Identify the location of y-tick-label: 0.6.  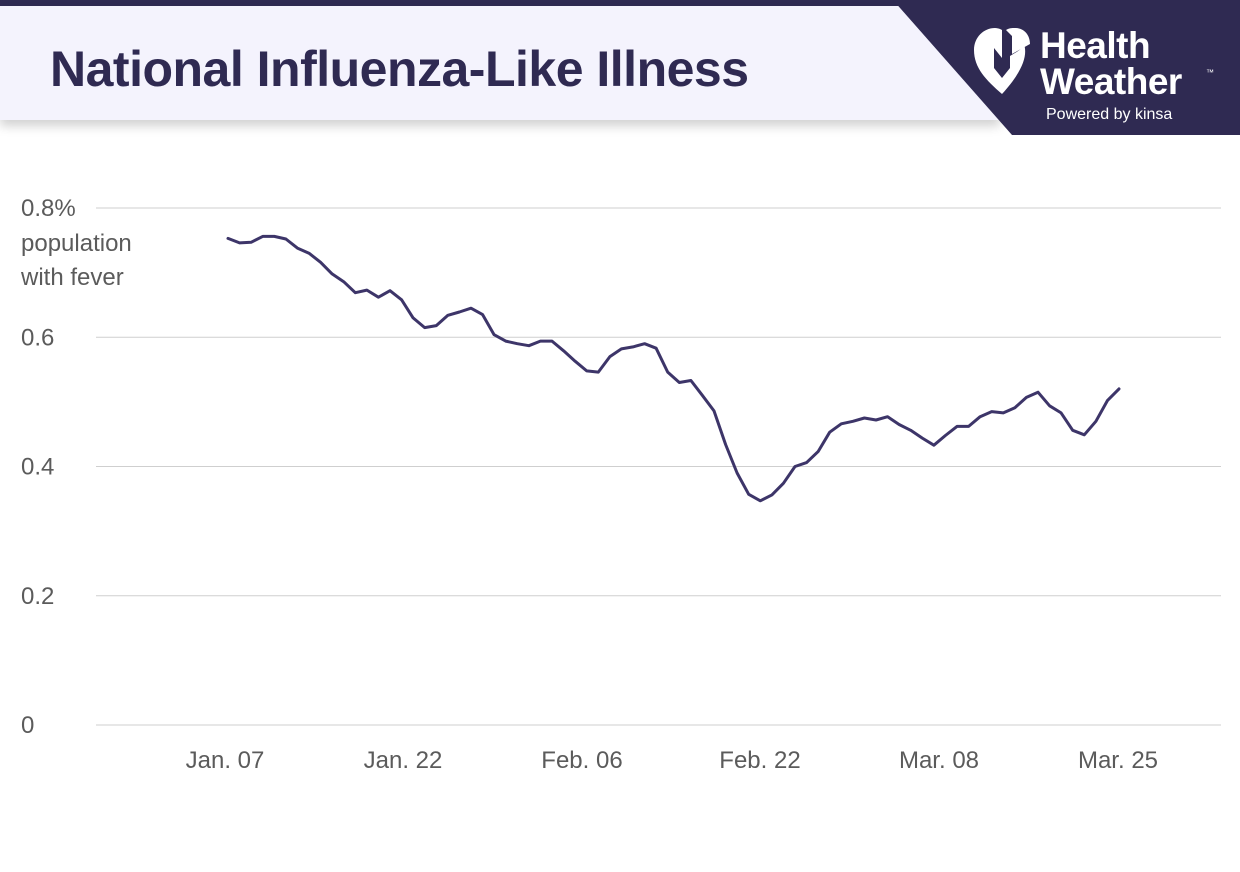
(37, 337).